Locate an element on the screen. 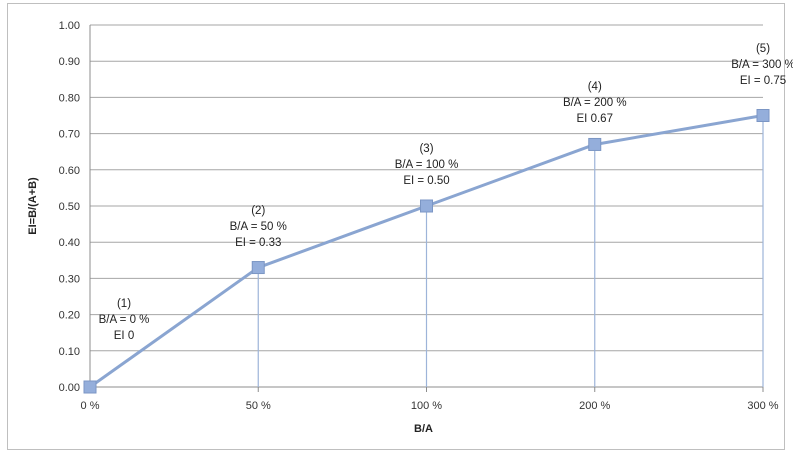 Image resolution: width=793 pixels, height=457 pixels. point-annotation: (4) is located at coordinates (595, 87).